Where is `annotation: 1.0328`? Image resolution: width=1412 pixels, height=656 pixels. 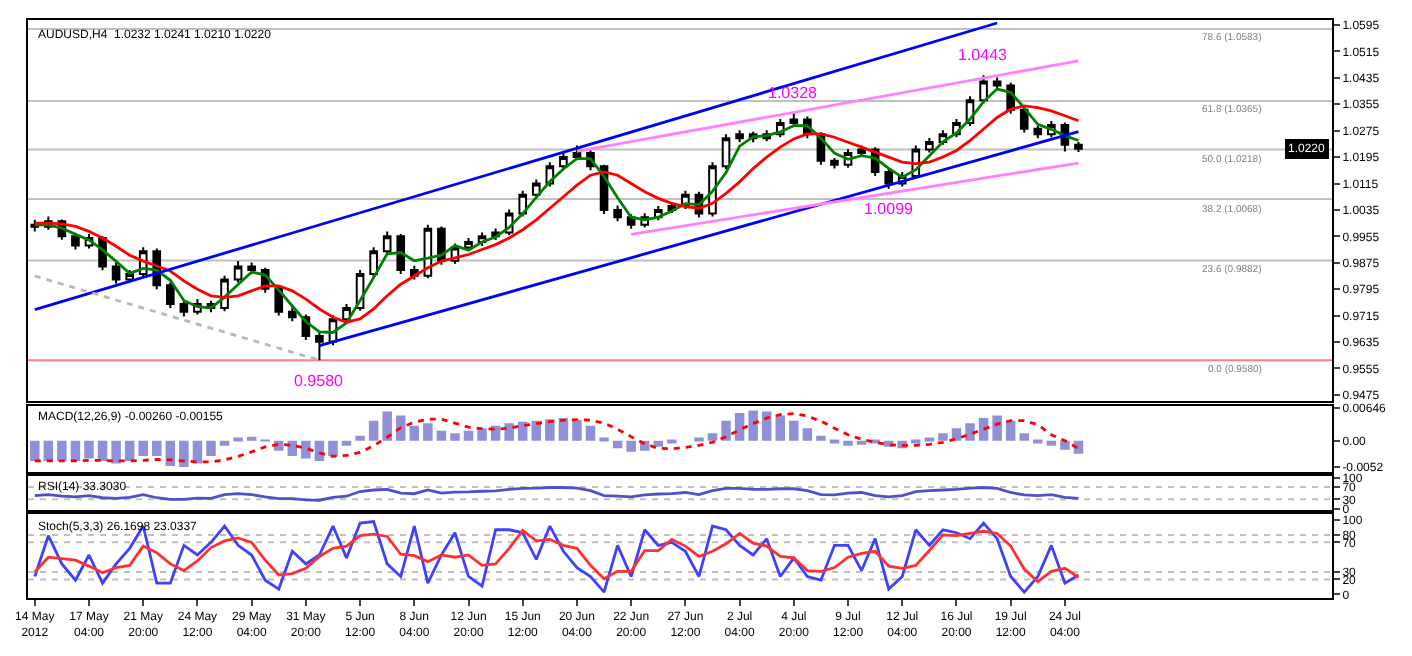
annotation: 1.0328 is located at coordinates (793, 93).